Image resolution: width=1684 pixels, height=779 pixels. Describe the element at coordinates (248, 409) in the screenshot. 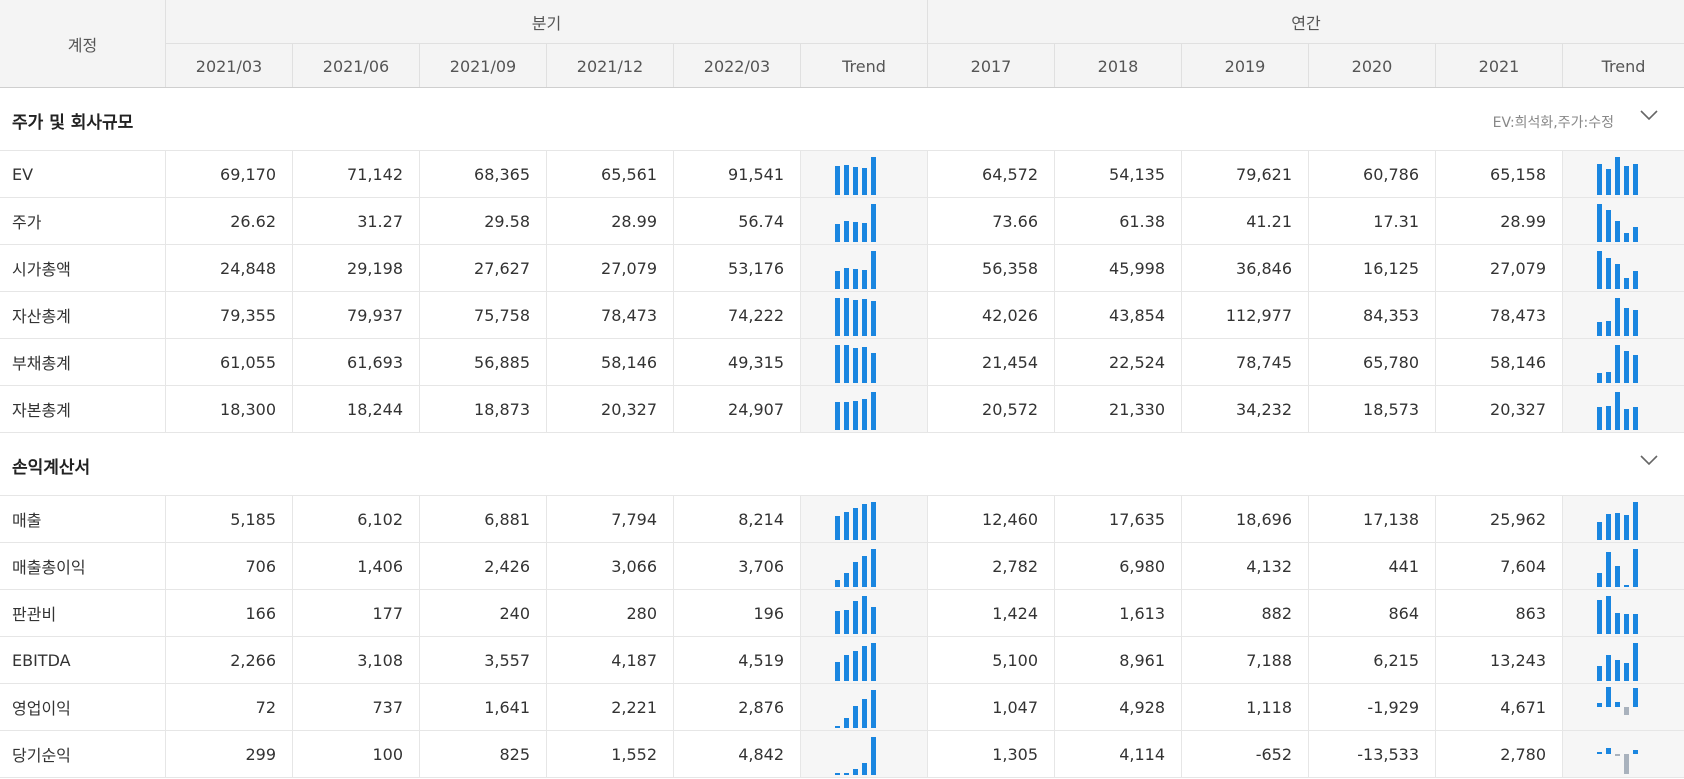

I see `quarterly-value: 18,300` at that location.